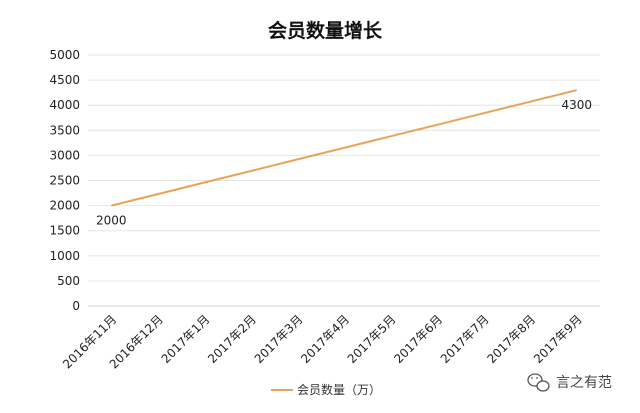  I want to click on y-tick-label: 2500, so click(64, 181).